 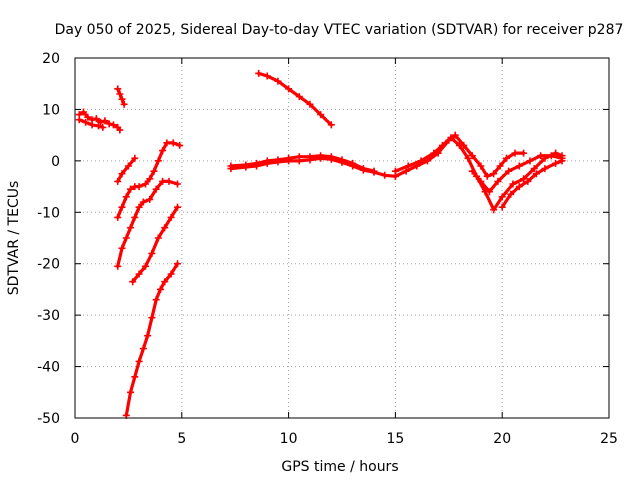 What do you see at coordinates (48, 316) in the screenshot?
I see `y-tick-label: -30` at bounding box center [48, 316].